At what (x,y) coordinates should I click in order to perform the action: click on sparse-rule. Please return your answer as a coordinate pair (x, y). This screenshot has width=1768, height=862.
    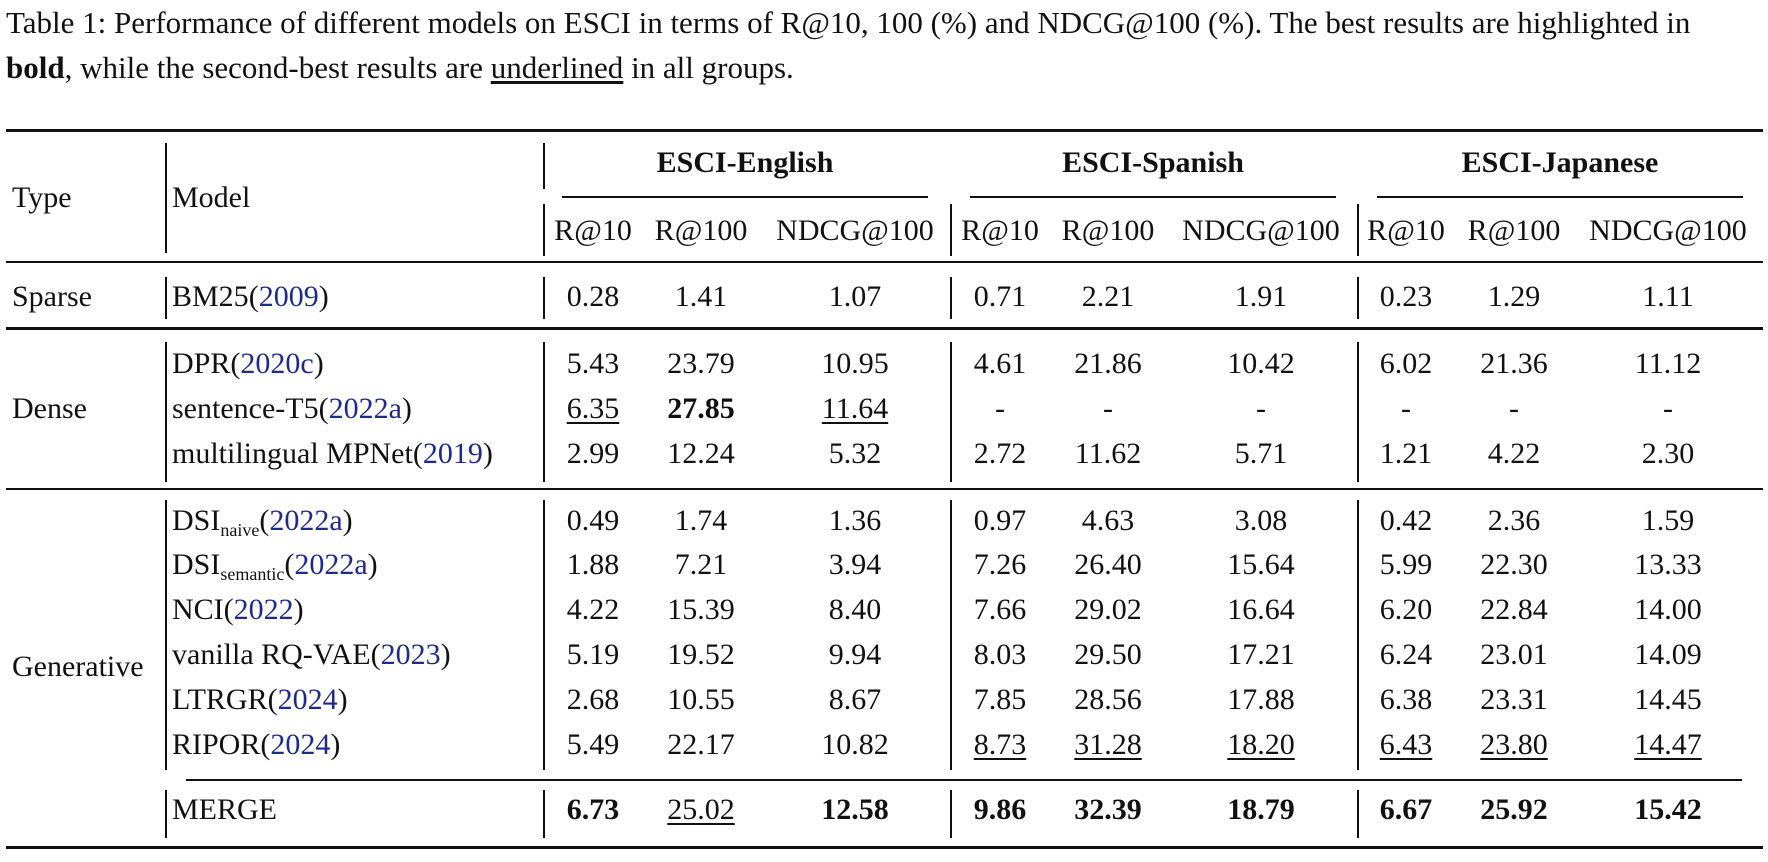
    Looking at the image, I should click on (884, 328).